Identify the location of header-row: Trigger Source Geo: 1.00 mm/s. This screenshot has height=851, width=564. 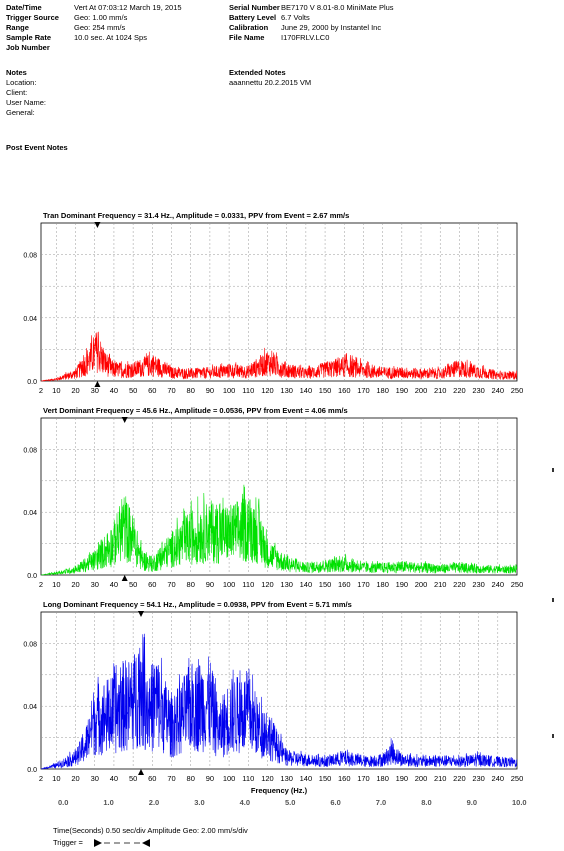
(94, 18).